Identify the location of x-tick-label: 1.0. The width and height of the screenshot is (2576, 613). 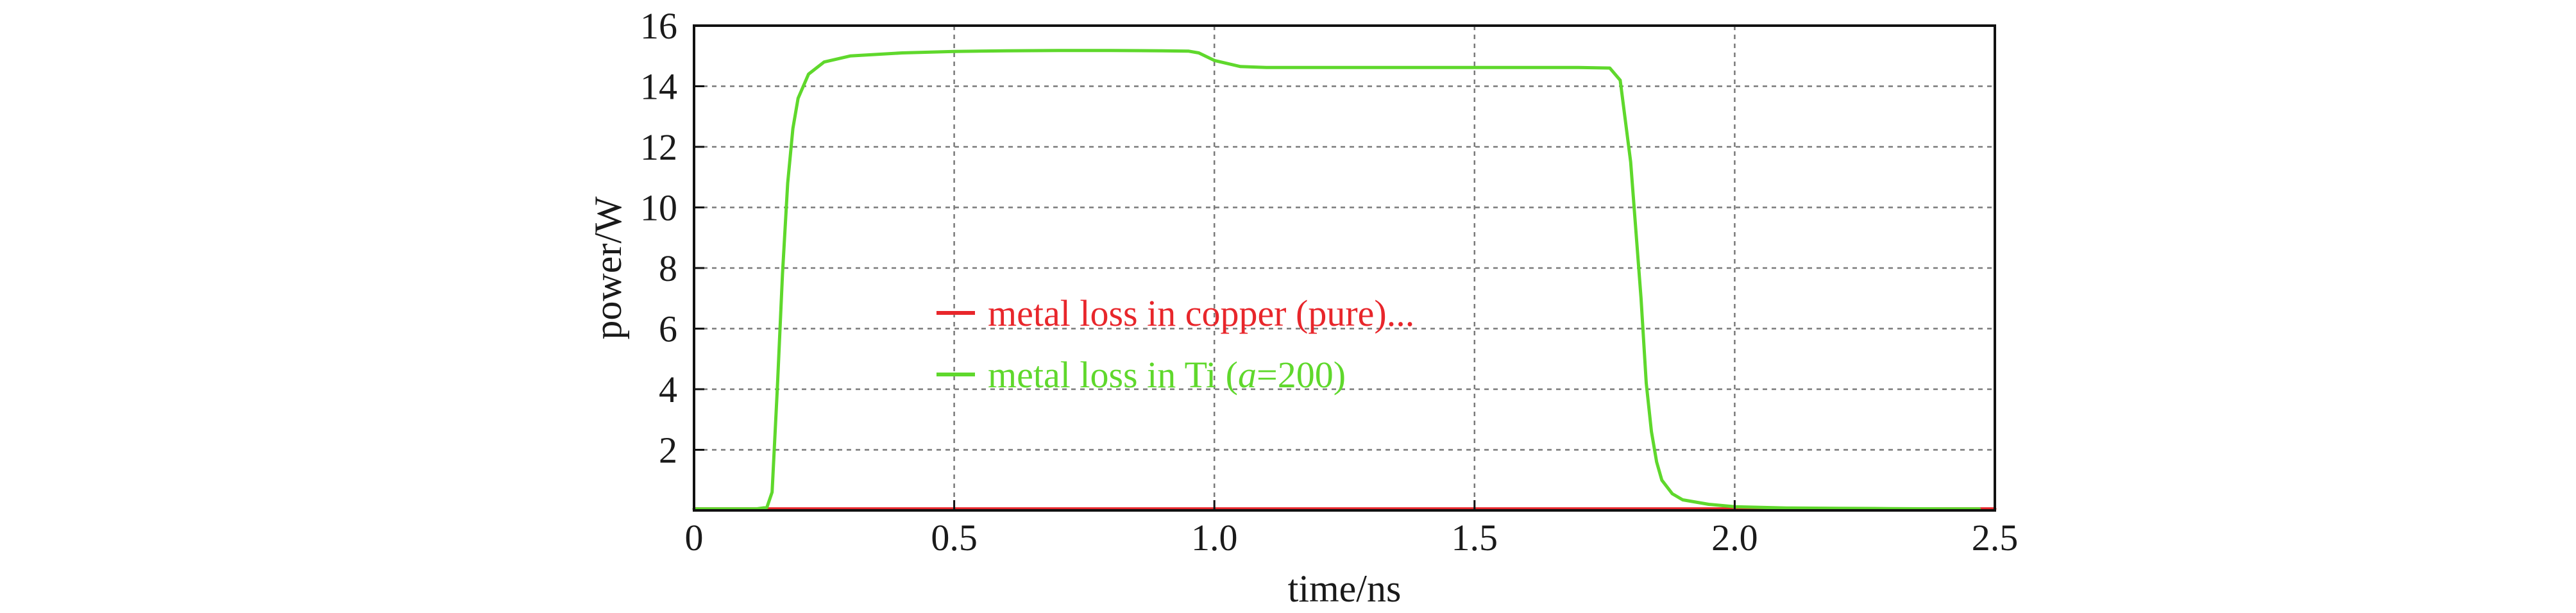
(1214, 538).